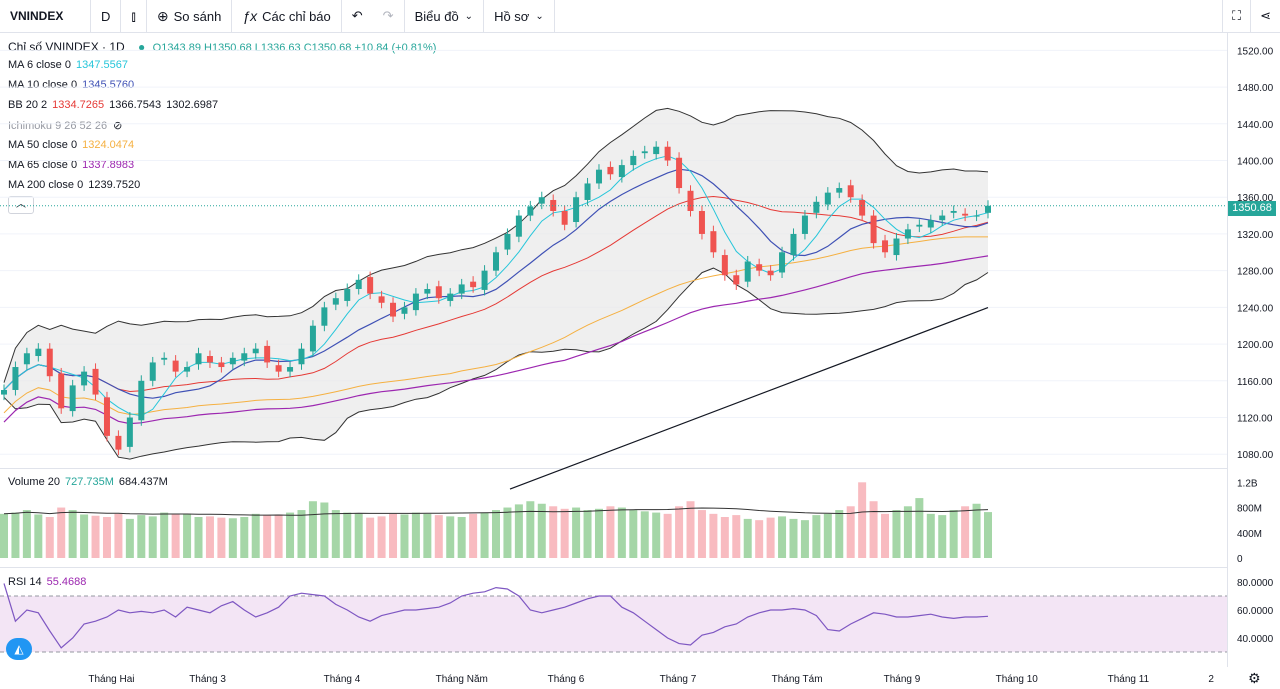 This screenshot has height=689, width=1280. Describe the element at coordinates (106, 16) in the screenshot. I see `interval-button: D` at that location.